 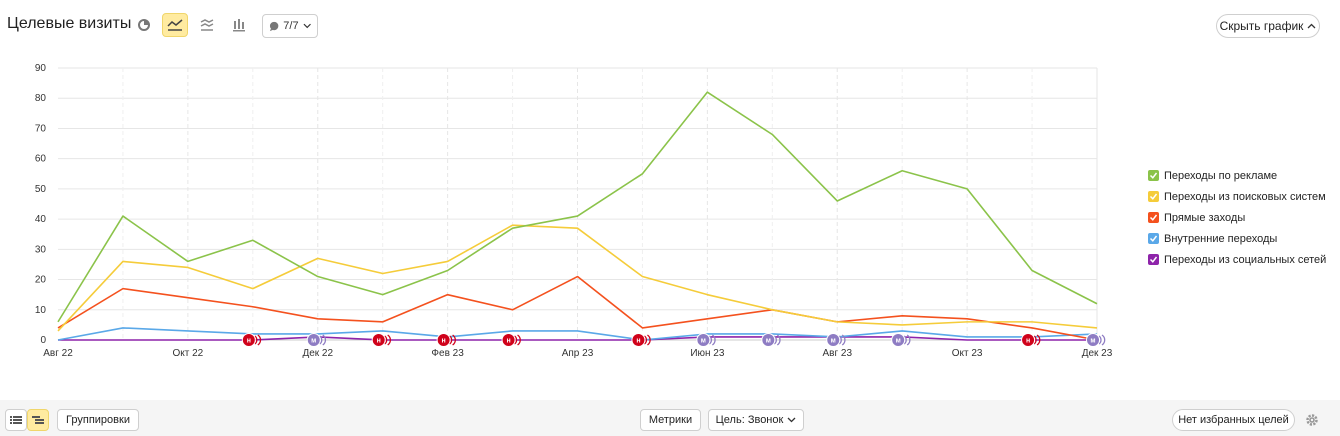 I want to click on chevron-up-icon, so click(x=1311, y=26).